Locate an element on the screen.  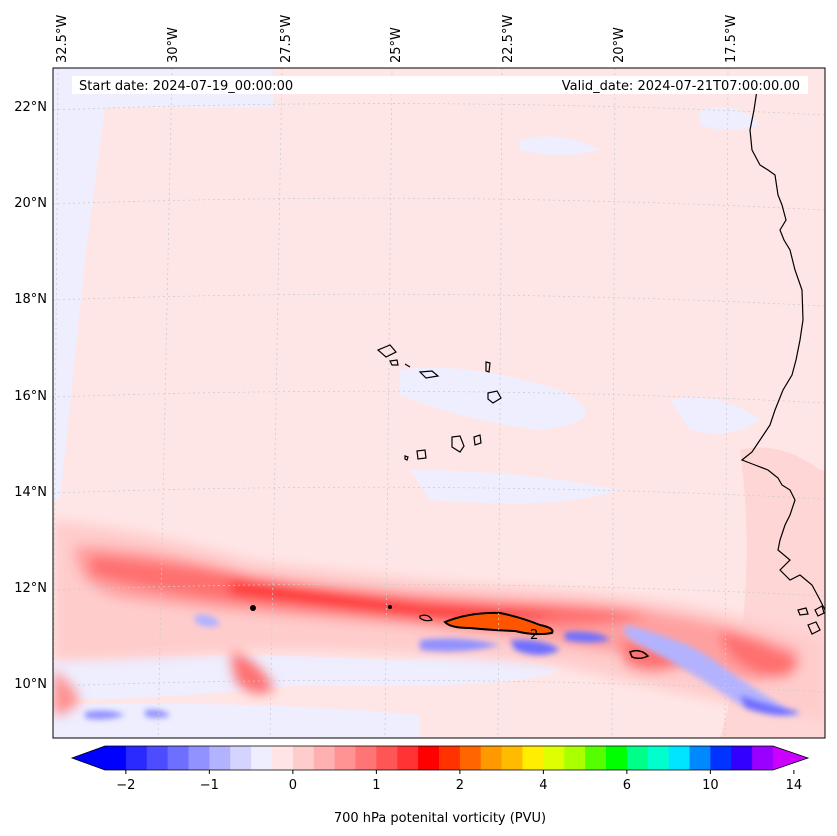
colorbar-tick-label: −2 is located at coordinates (125, 785).